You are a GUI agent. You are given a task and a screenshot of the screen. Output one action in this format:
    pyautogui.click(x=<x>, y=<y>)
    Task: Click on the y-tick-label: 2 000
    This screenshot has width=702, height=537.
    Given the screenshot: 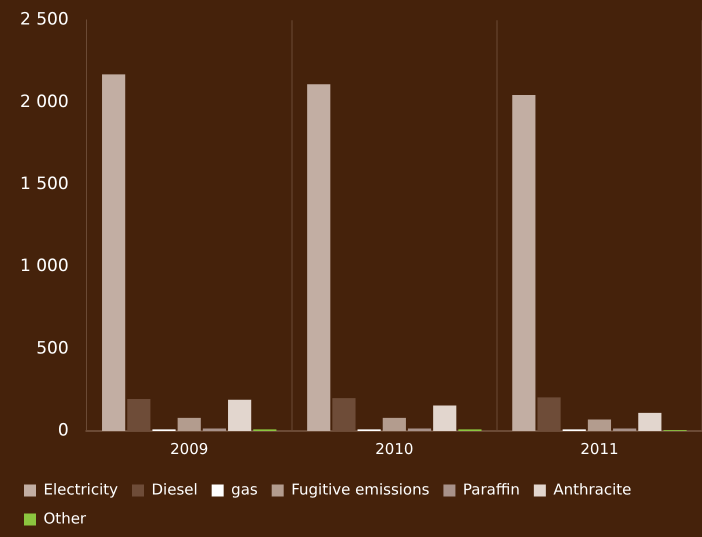 What is the action you would take?
    pyautogui.click(x=44, y=102)
    